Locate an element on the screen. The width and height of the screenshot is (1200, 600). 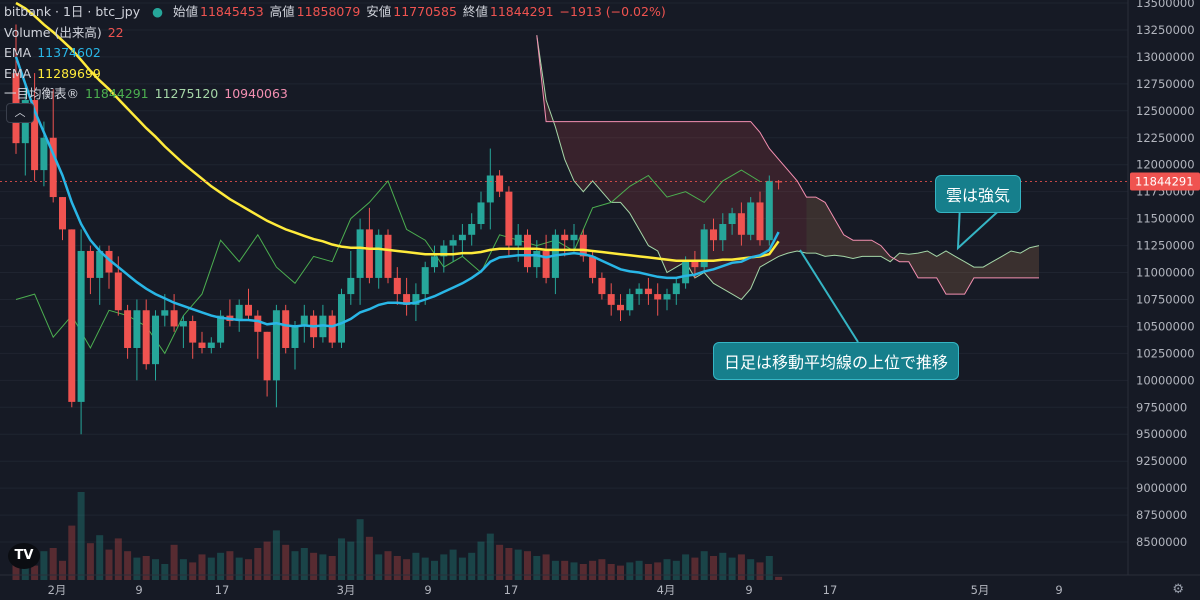
symbol-title: bitbank · 1日 · btc_jpy is located at coordinates (72, 11).